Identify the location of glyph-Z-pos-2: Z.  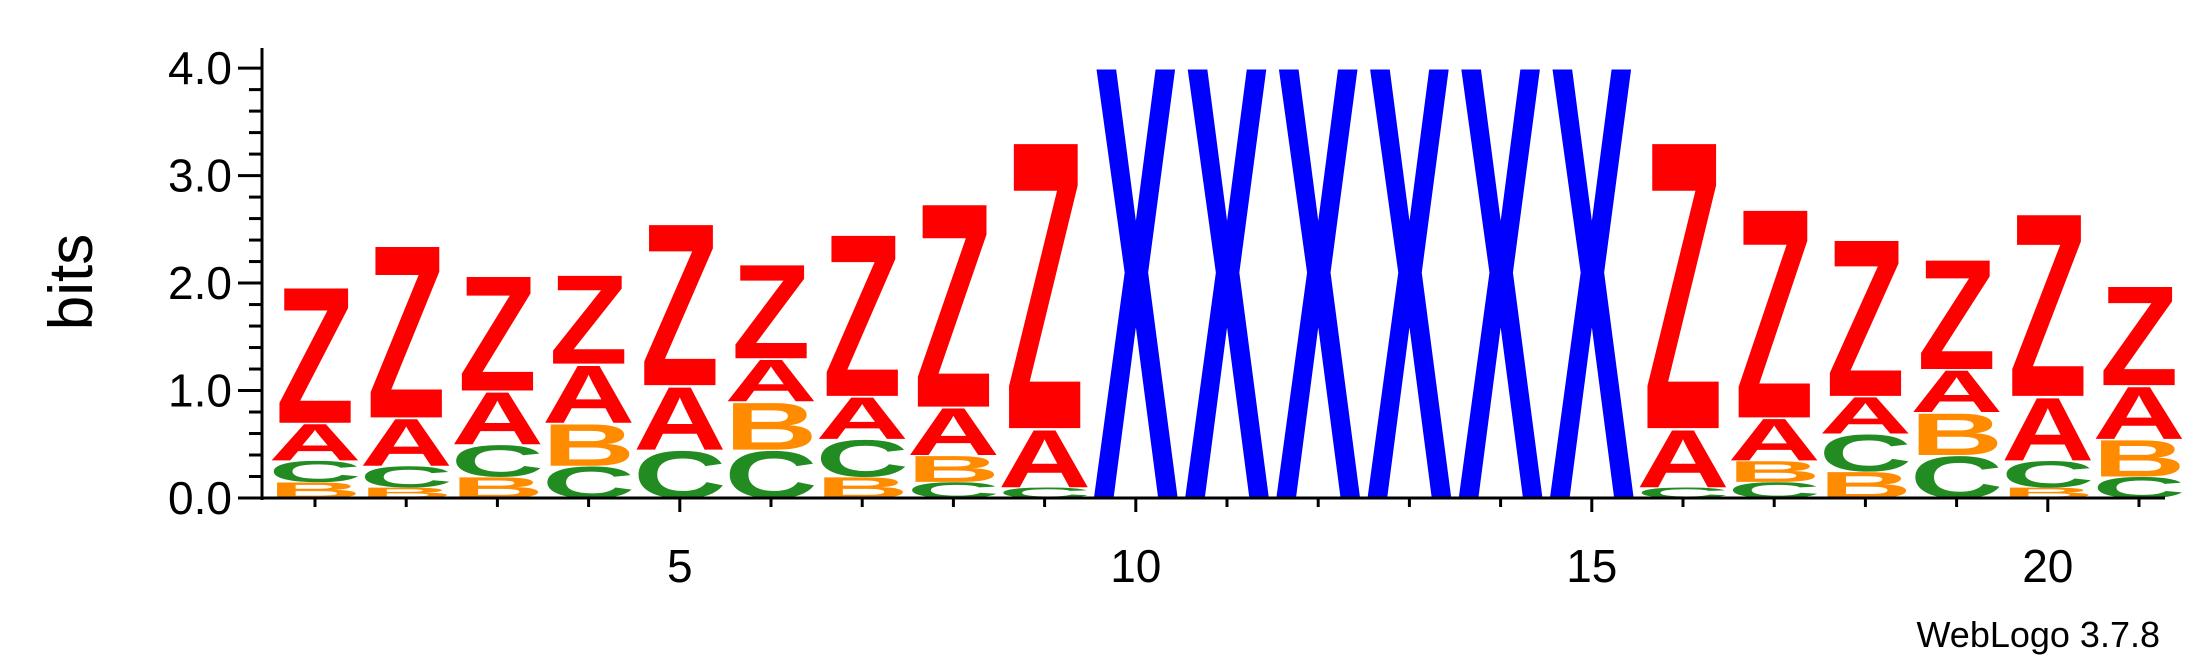
(406, 331).